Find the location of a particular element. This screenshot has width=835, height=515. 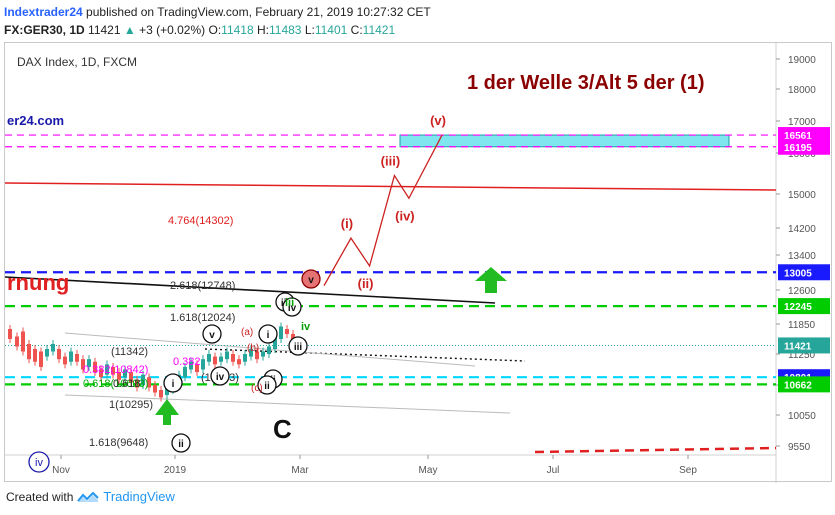

tradingview-brand: TradingView is located at coordinates (139, 496).